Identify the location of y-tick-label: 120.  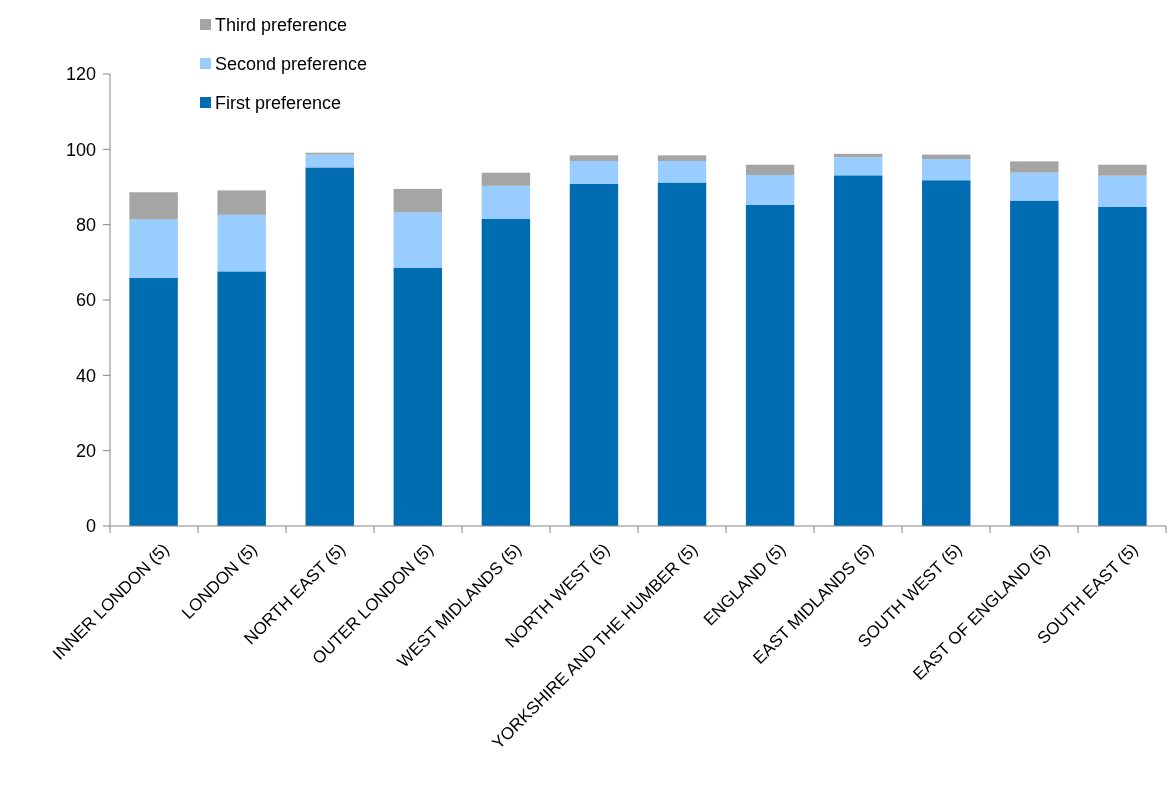
(80, 74).